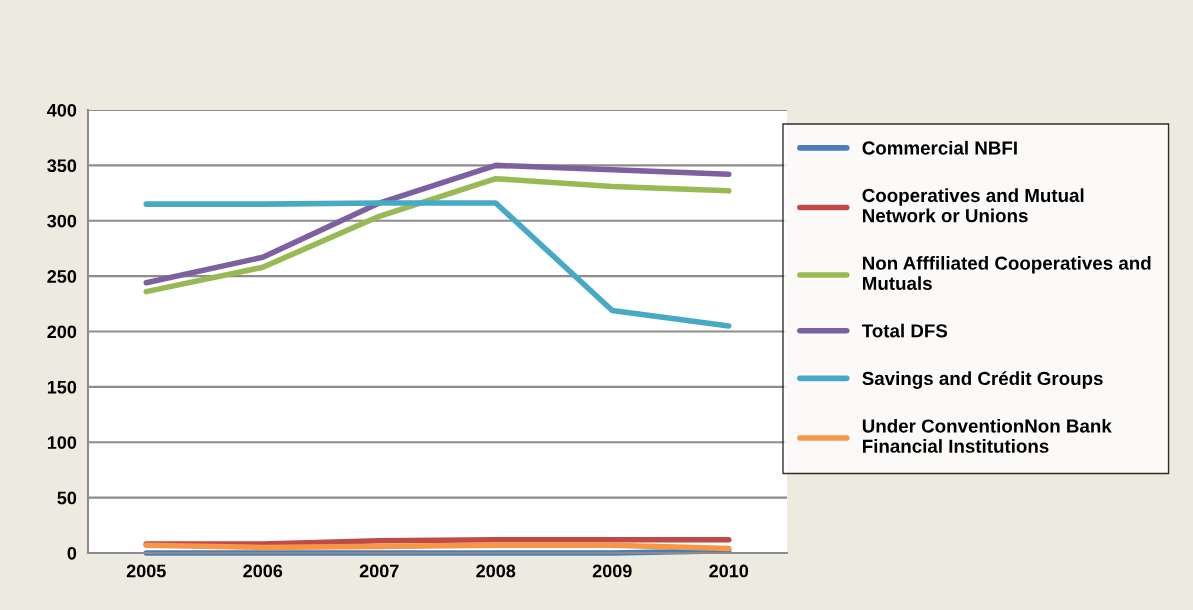 This screenshot has height=610, width=1193. What do you see at coordinates (379, 571) in the screenshot?
I see `x-tick-label: 2007` at bounding box center [379, 571].